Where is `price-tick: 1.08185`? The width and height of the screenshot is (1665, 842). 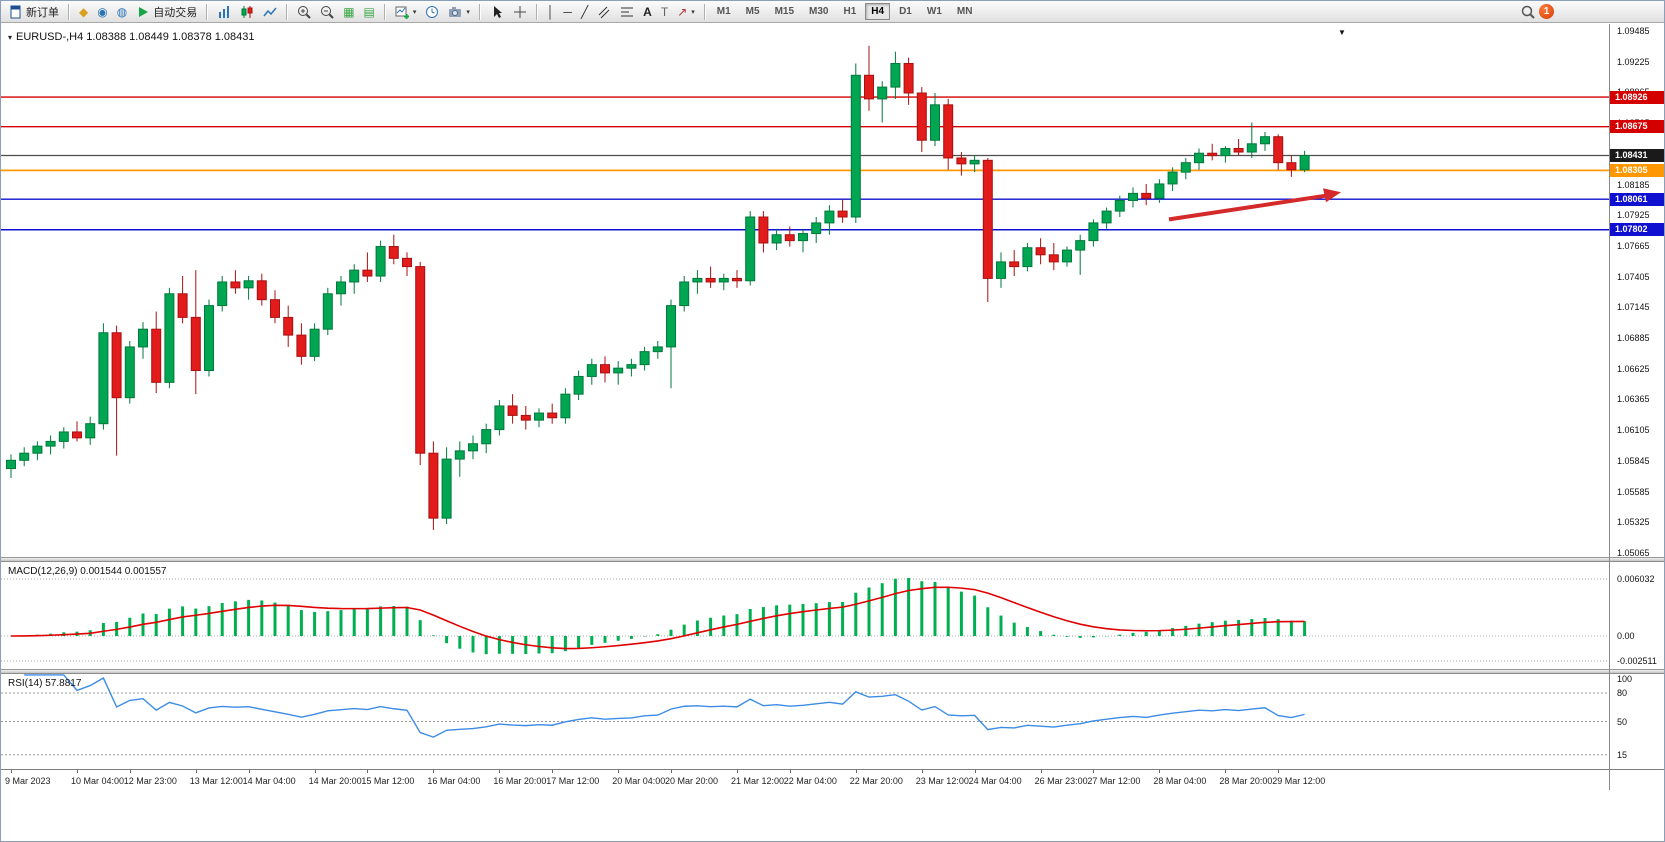 price-tick: 1.08185 is located at coordinates (1633, 184).